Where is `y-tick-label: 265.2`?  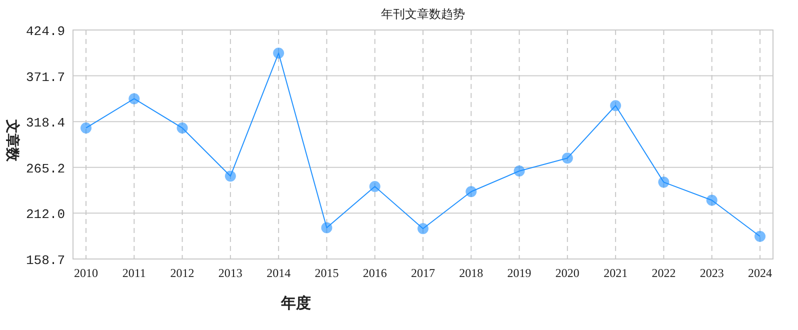 y-tick-label: 265.2 is located at coordinates (45, 168).